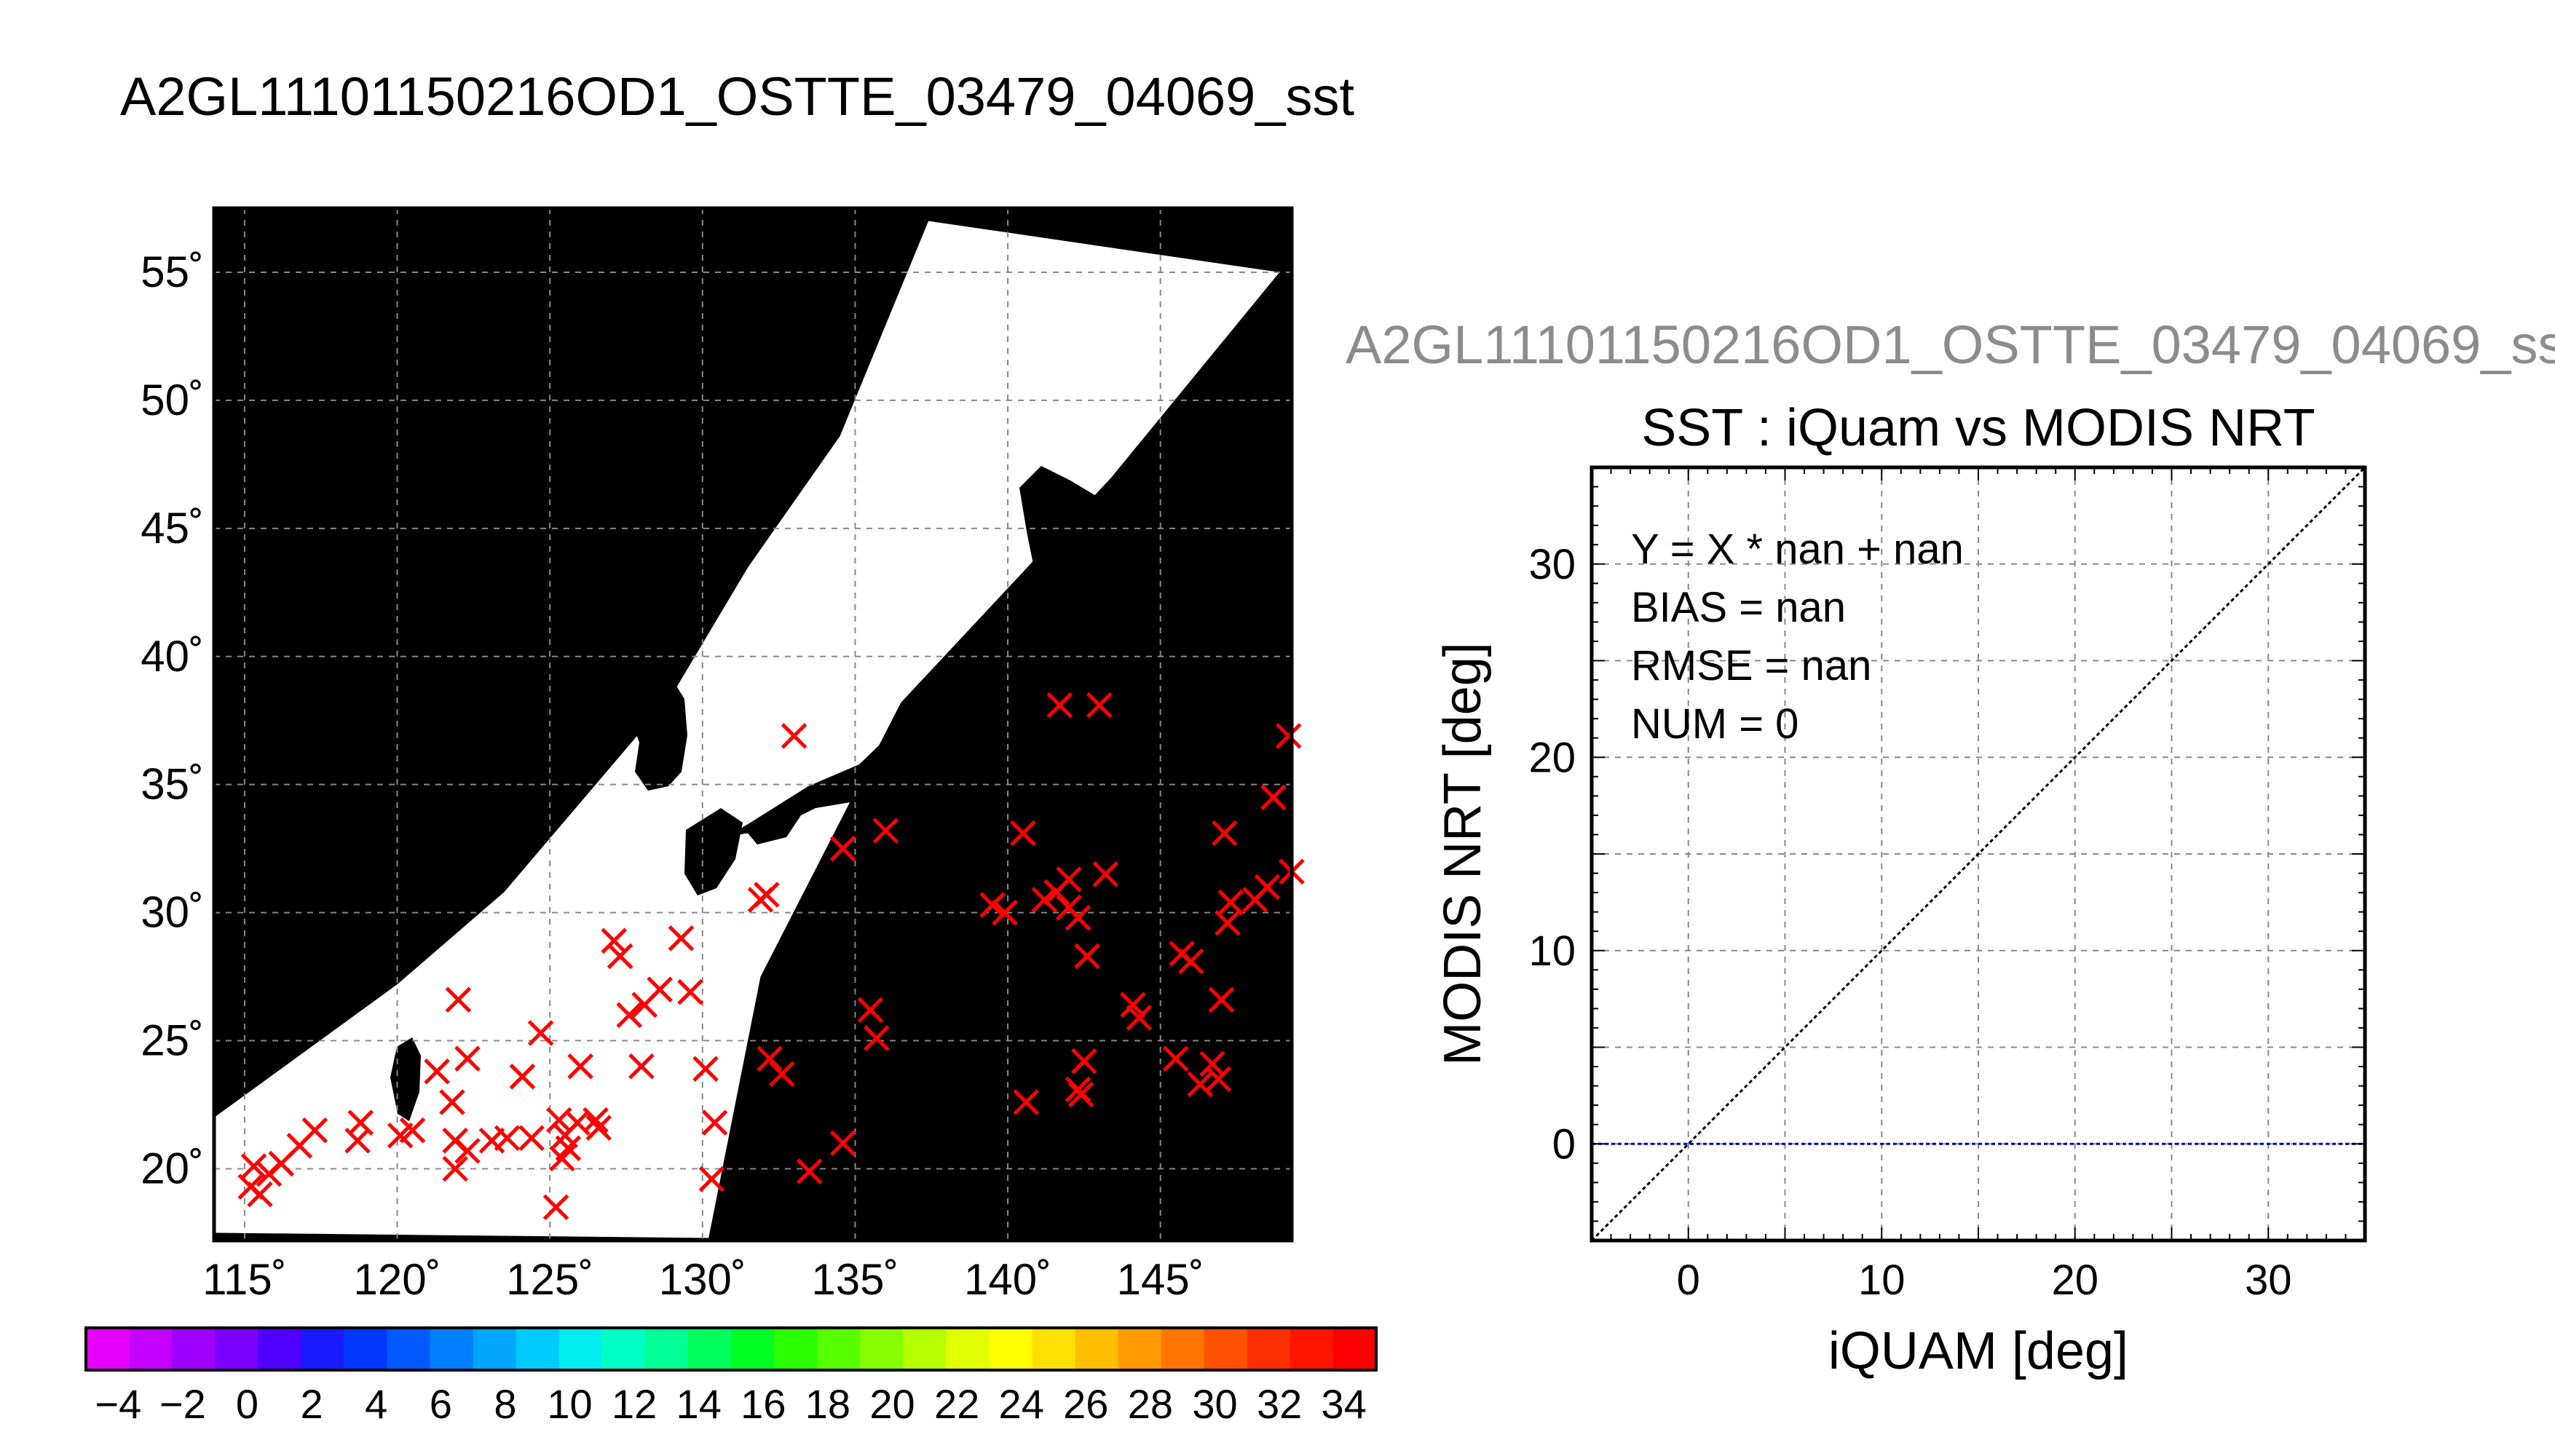  What do you see at coordinates (172, 912) in the screenshot?
I see `map-y-tick-label: 30˚` at bounding box center [172, 912].